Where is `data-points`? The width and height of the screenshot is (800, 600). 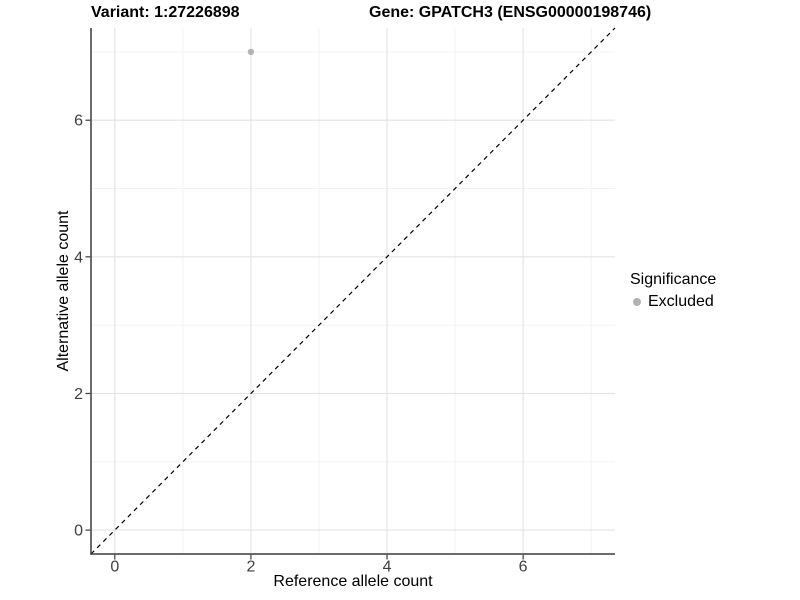 data-points is located at coordinates (251, 52).